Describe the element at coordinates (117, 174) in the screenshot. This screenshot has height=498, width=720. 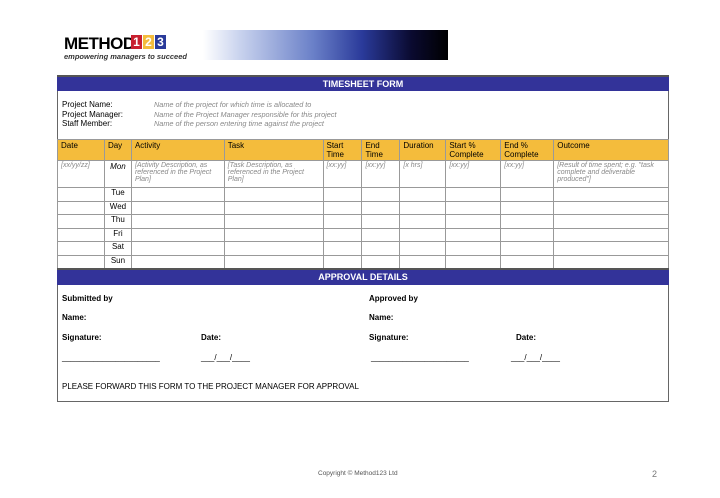
I see `day-cell: Mon` at that location.